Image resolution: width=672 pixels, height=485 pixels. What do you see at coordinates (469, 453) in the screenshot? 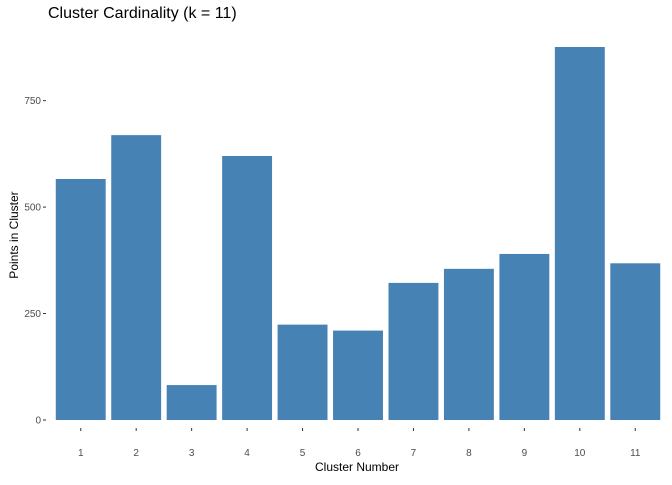
I see `x-tick-label: 8` at bounding box center [469, 453].